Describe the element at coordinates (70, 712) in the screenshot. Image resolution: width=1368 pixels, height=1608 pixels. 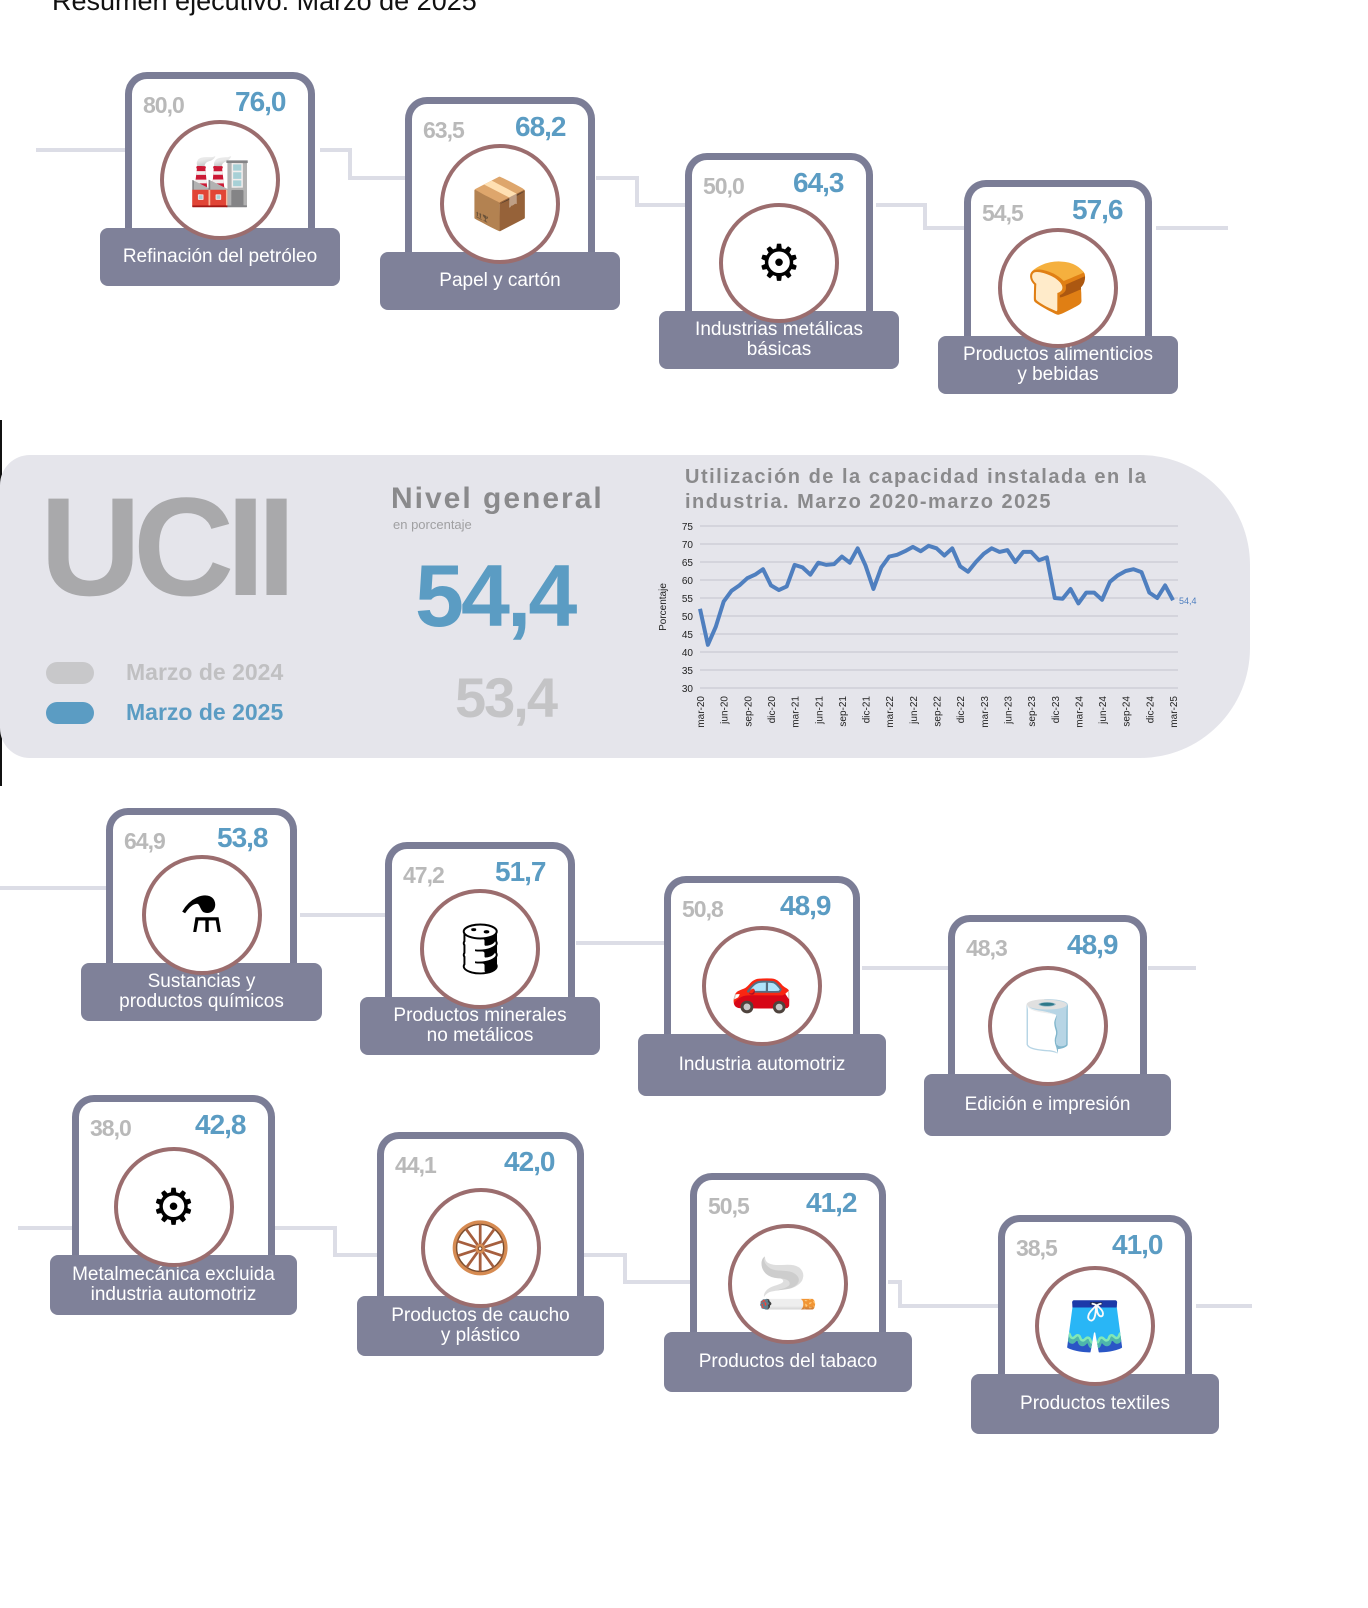
I see `legend-swatch-blue` at that location.